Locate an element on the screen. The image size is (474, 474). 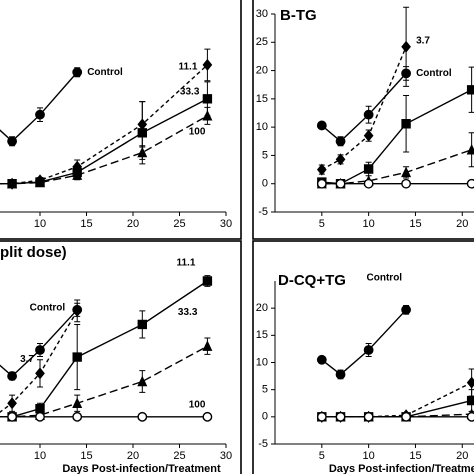
series-label: 3.7 is located at coordinates (27, 359).